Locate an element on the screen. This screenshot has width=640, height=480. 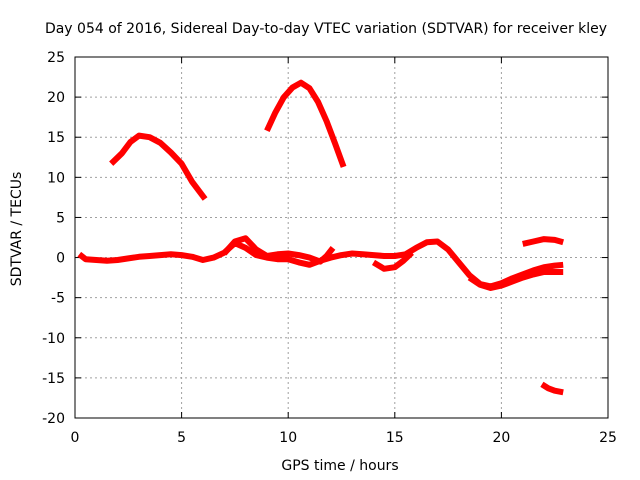
y-tick-label: 0 is located at coordinates (60, 259).